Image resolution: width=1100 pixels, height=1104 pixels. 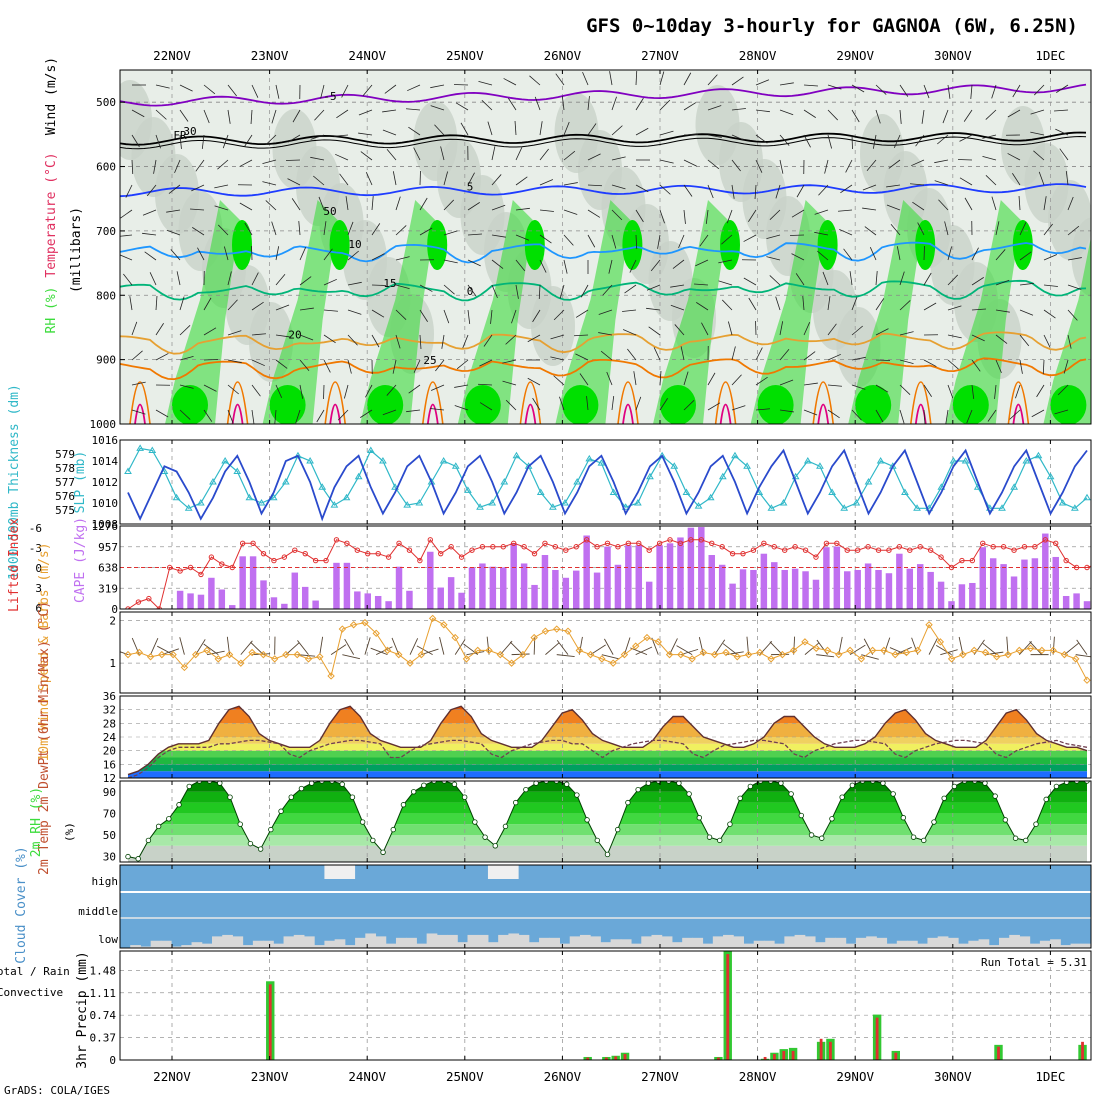 What do you see at coordinates (294, 334) in the screenshot?
I see `isotherm-label: 20` at bounding box center [294, 334].